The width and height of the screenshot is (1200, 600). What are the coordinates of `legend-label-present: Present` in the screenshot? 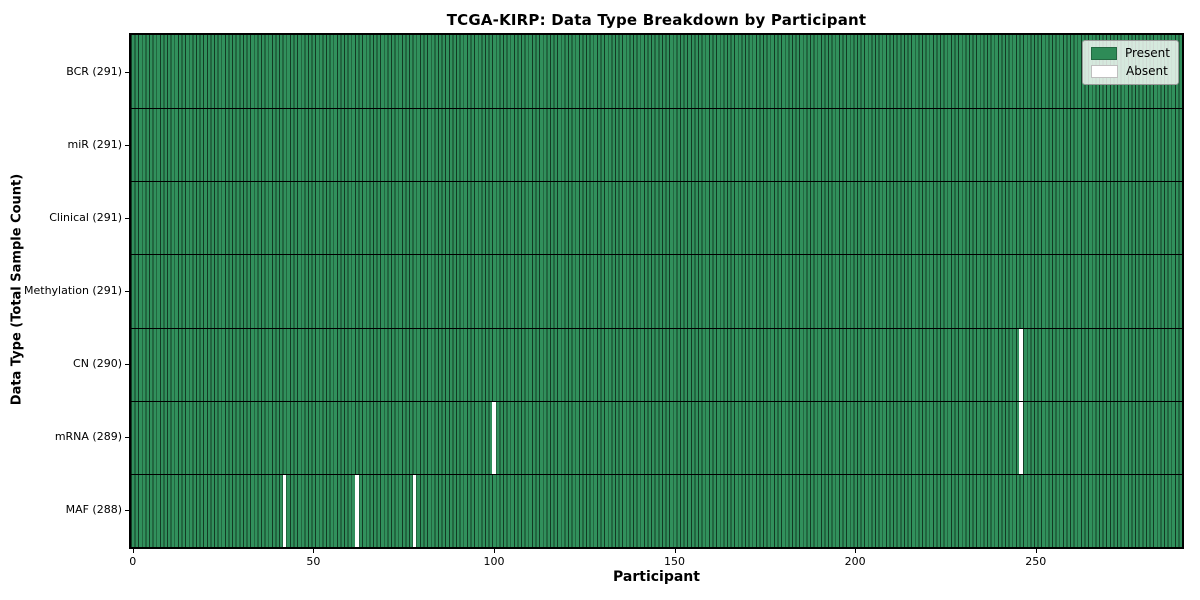 It's located at (1147, 53).